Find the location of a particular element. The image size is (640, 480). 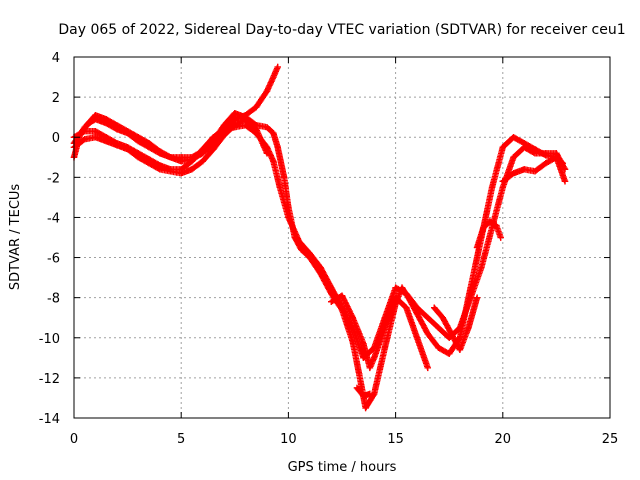

x-tick-label: 0 is located at coordinates (74, 439).